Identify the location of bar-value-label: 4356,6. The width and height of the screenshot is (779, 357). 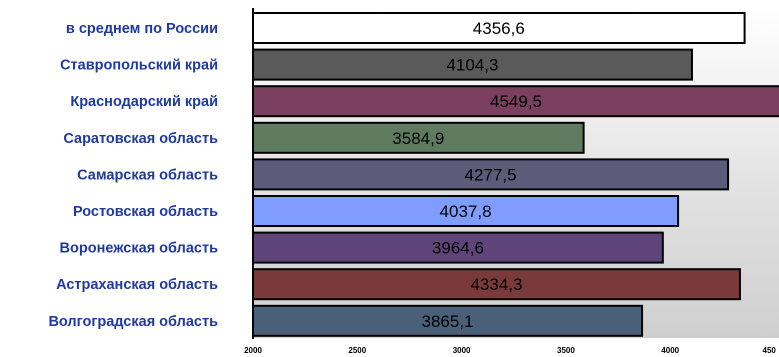
(499, 28).